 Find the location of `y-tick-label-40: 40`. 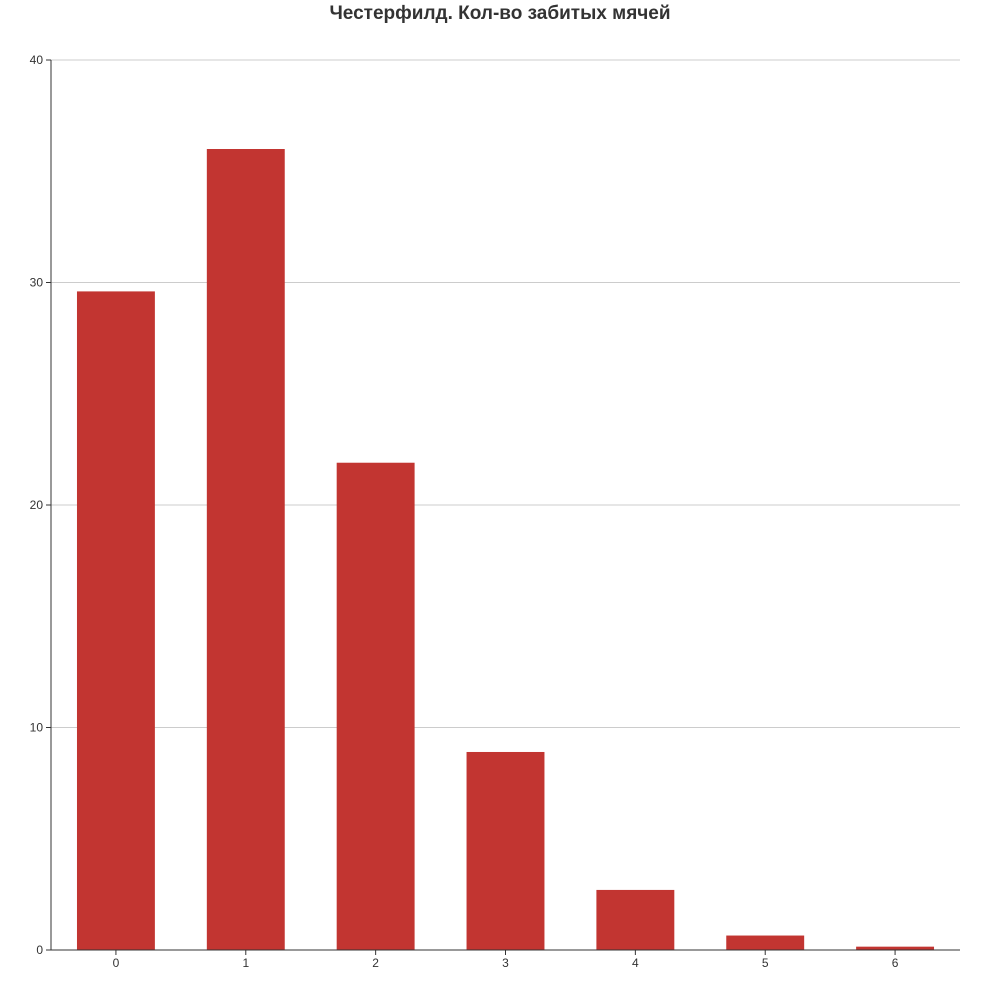

y-tick-label-40: 40 is located at coordinates (37, 60).